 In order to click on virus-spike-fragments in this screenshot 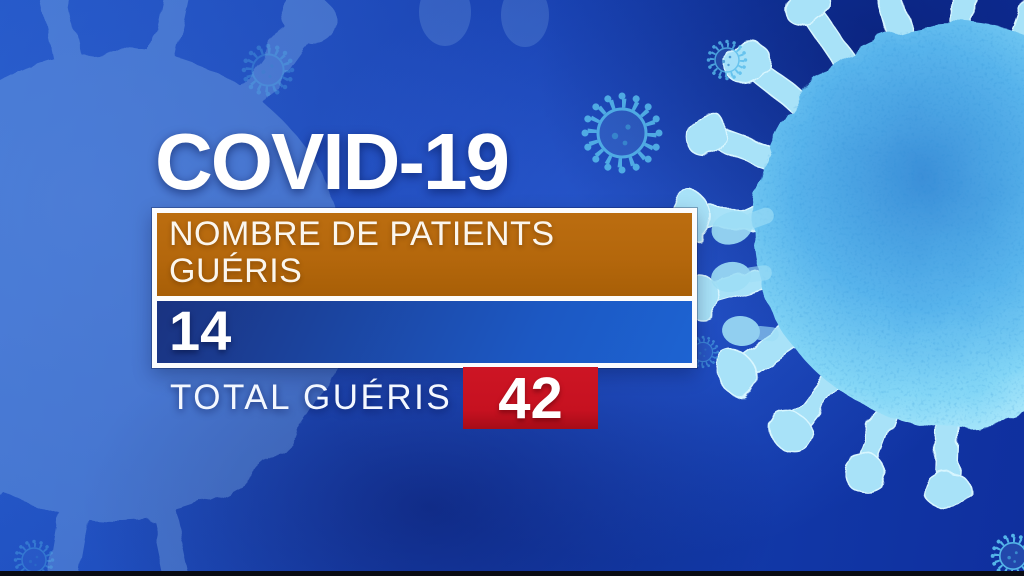, I will do `click(745, 277)`.